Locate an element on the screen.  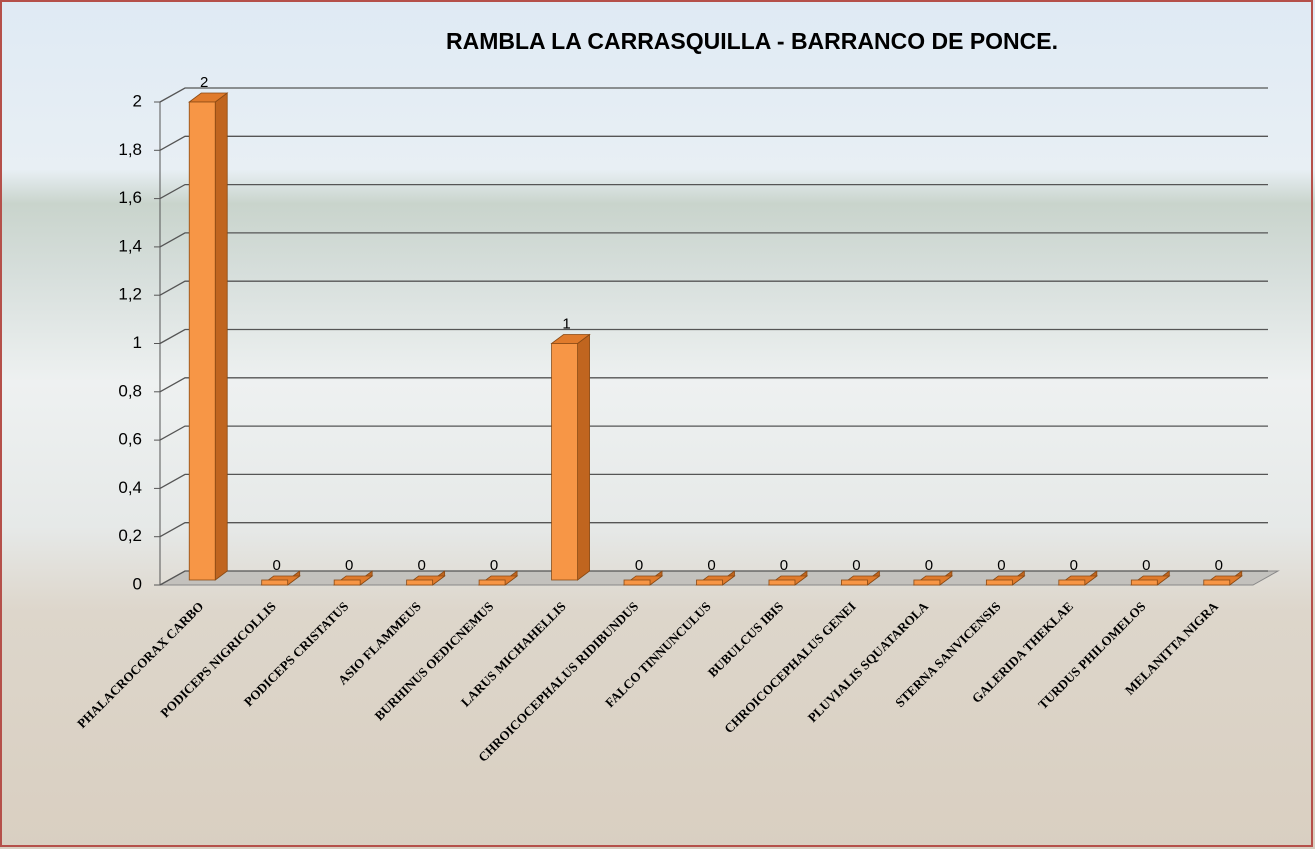
x-tick-label: BUBULCUS IBIS is located at coordinates (745, 639).